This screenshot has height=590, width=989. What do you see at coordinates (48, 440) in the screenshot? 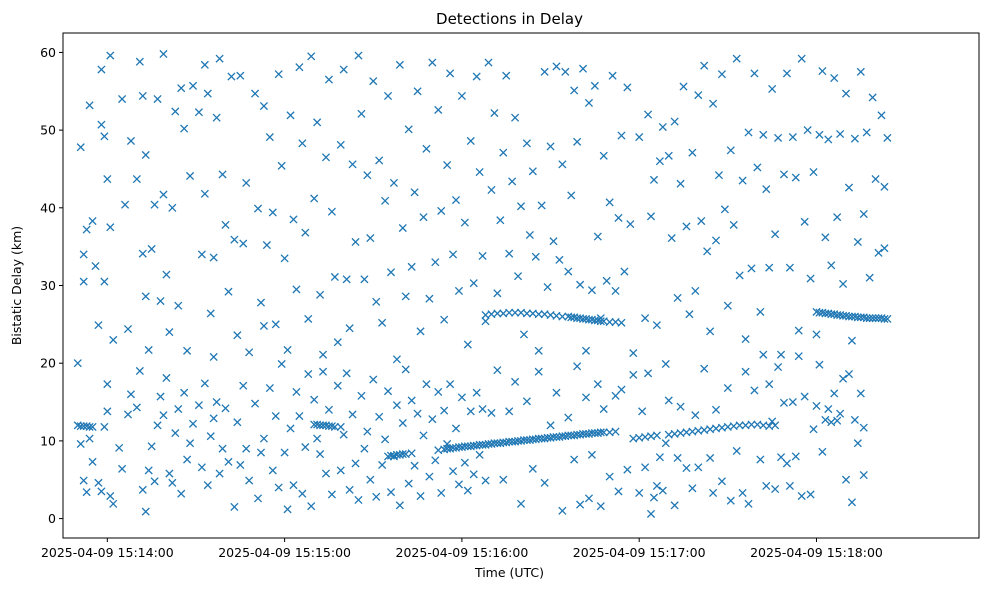
I see `y-tick-label-1: 10` at bounding box center [48, 440].